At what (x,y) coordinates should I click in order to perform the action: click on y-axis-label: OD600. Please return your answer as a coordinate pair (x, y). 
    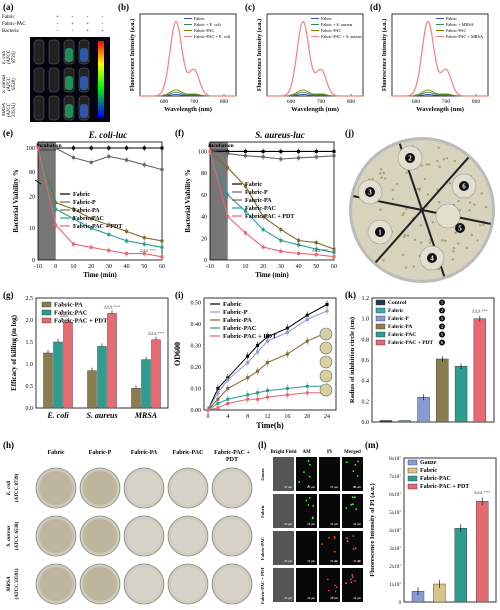
    Looking at the image, I should click on (177, 354).